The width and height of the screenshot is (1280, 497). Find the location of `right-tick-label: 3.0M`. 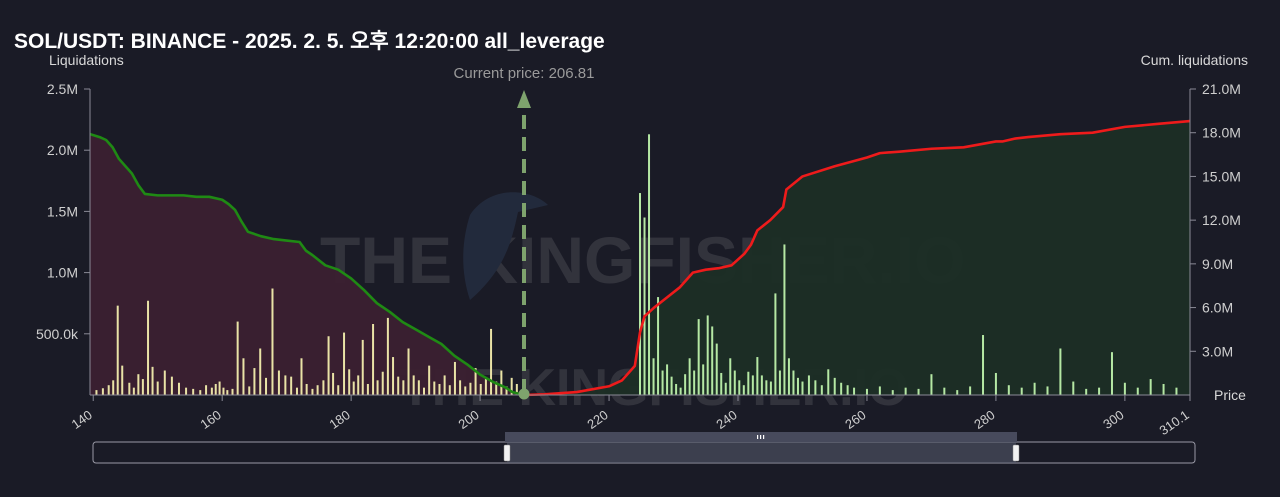

right-tick-label: 3.0M is located at coordinates (1217, 351).